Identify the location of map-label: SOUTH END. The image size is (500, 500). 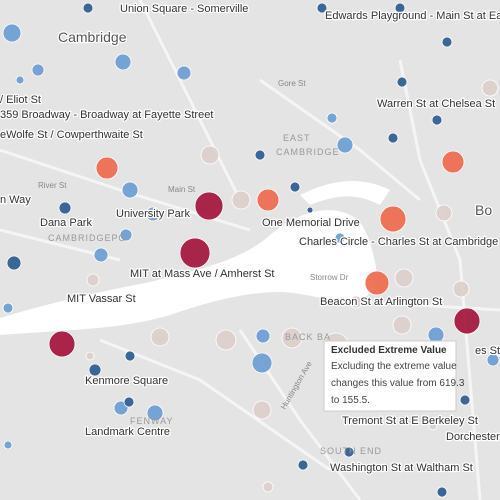
(351, 451).